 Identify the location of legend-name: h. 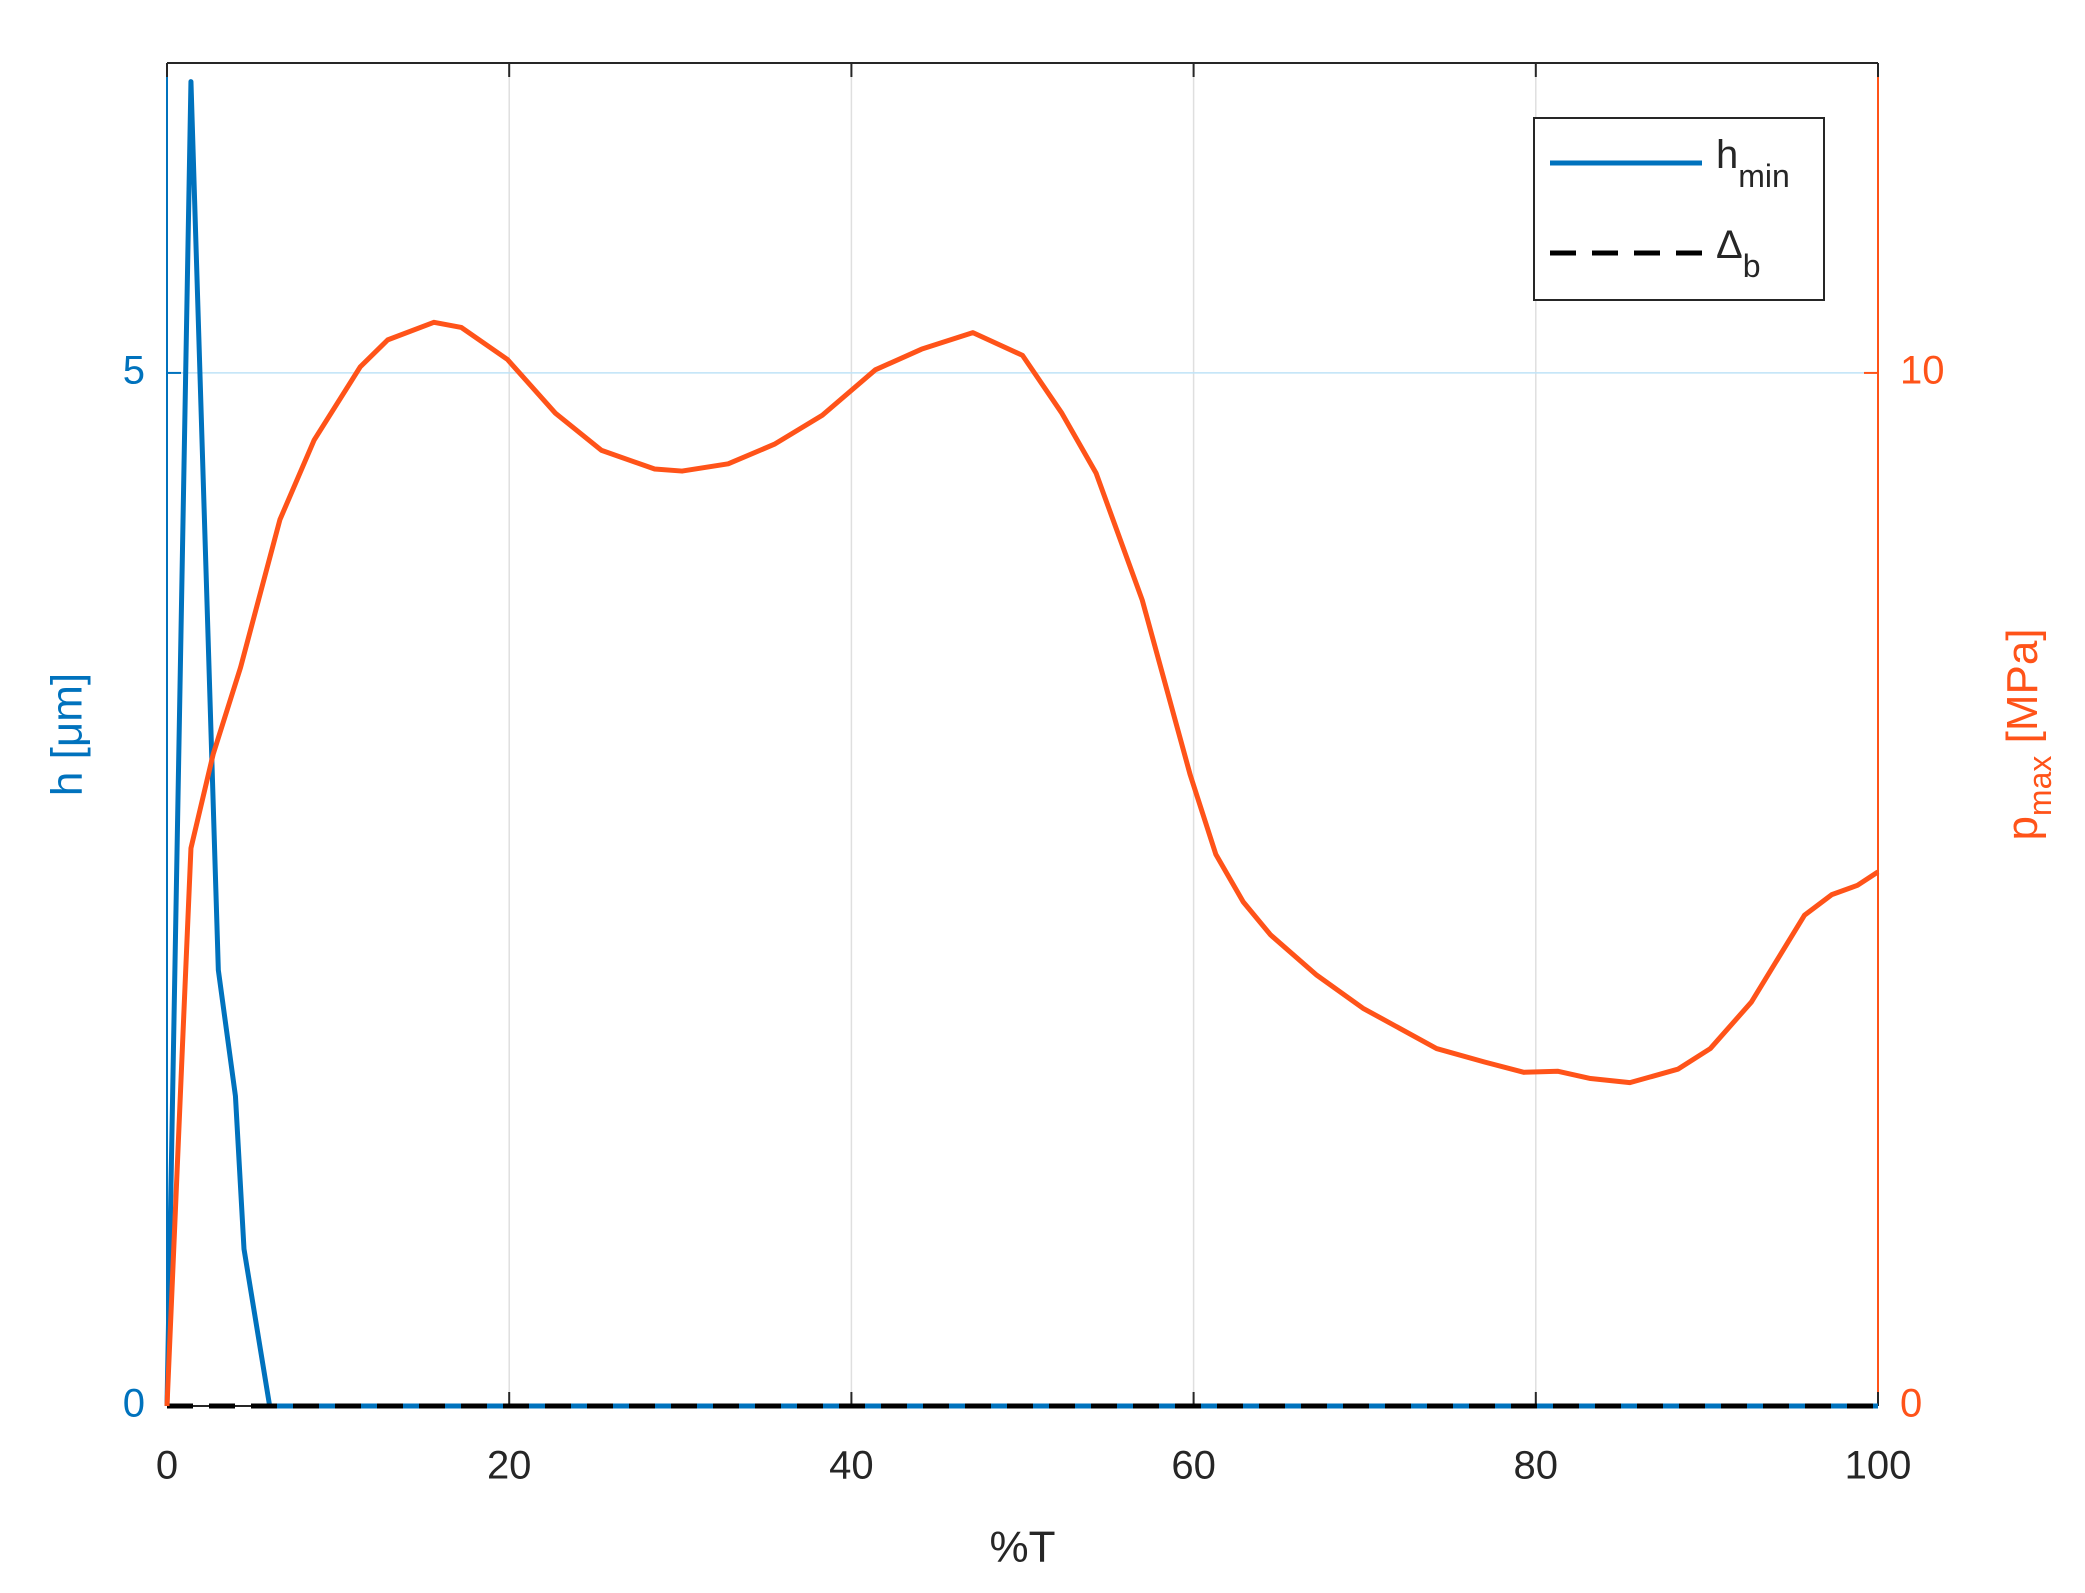
(1727, 155).